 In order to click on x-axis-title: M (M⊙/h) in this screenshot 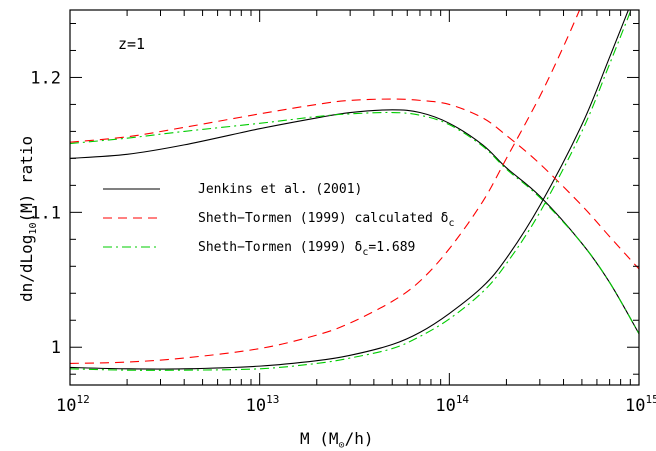, I will do `click(336, 440)`.